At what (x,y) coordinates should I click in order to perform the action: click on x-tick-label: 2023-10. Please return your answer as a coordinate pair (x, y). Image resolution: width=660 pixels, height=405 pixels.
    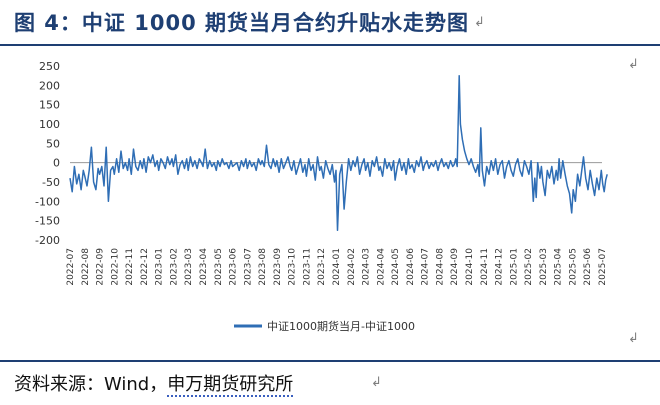
    Looking at the image, I should click on (293, 267).